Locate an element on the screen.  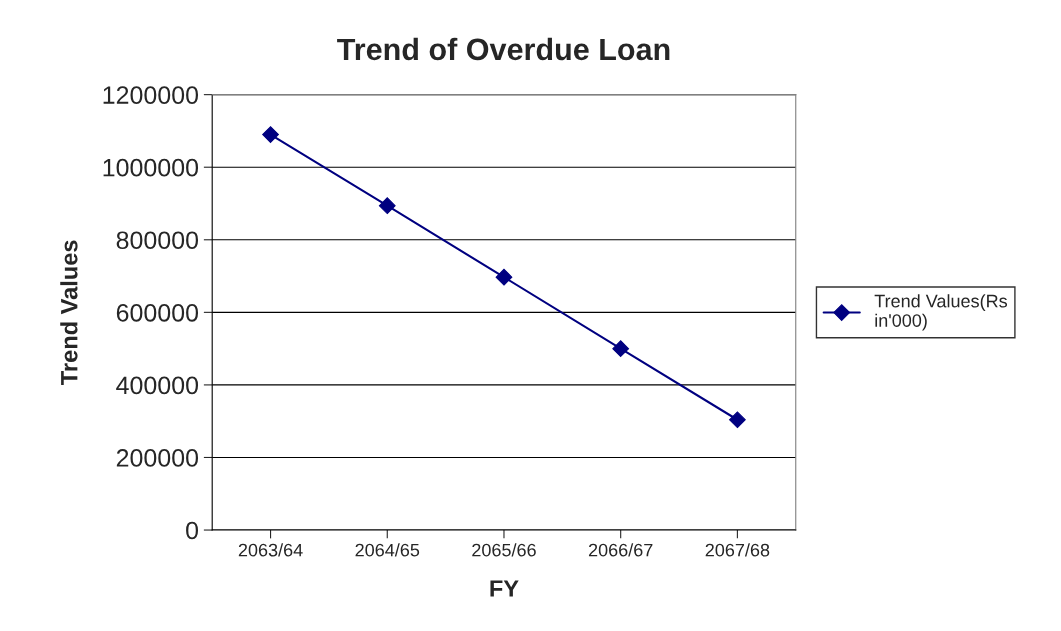
x-tick-label: 2066/67 is located at coordinates (620, 550).